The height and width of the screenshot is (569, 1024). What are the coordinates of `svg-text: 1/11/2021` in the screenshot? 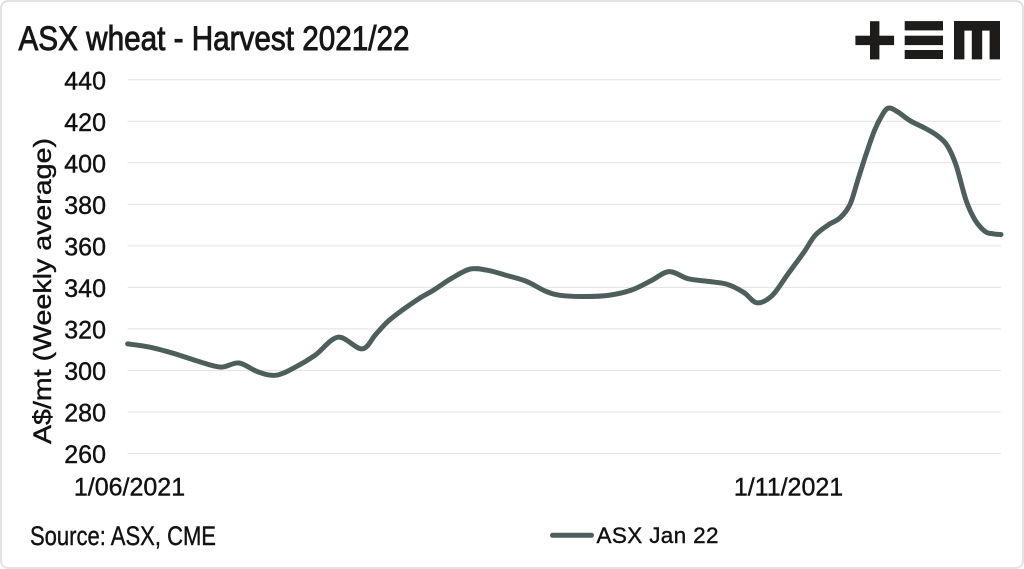 It's located at (788, 488).